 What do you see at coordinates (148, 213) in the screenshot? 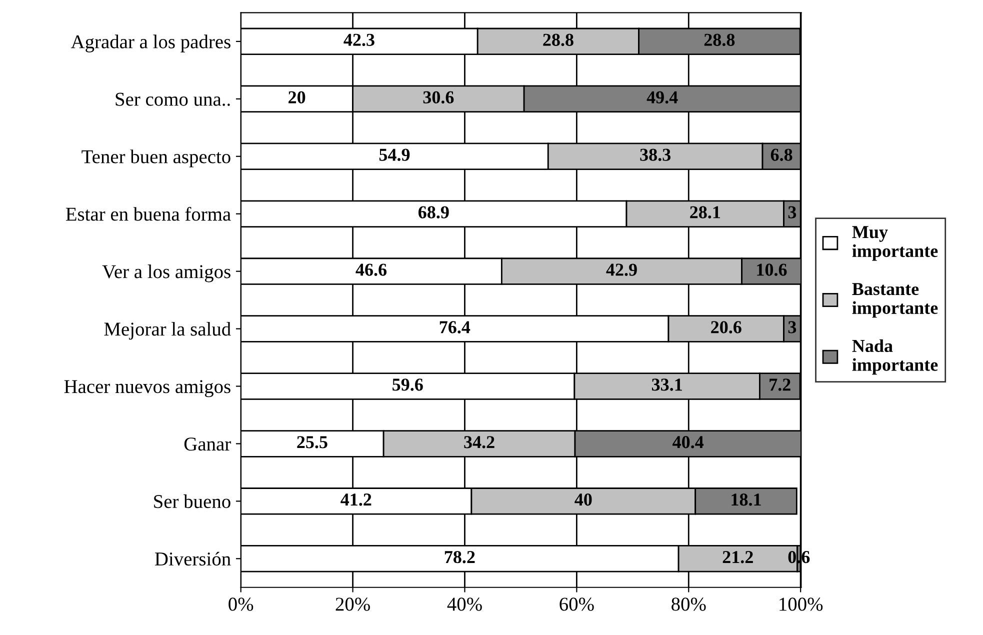
I see `y-tick-label: Estar en buena forma` at bounding box center [148, 213].